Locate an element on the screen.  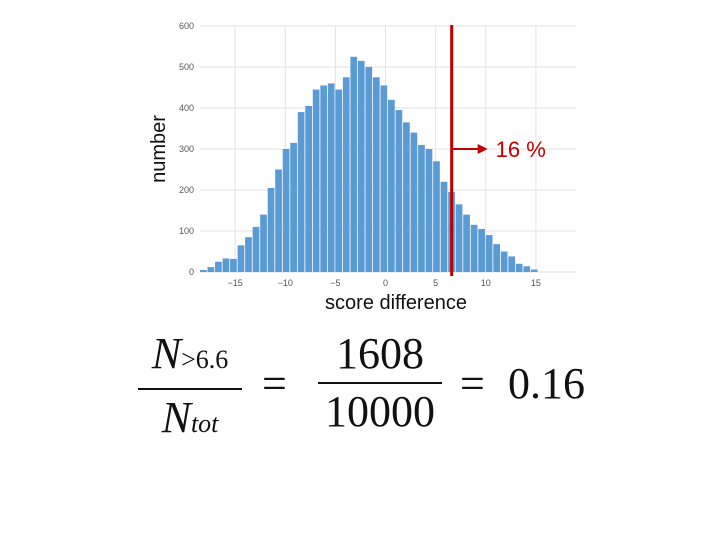
x-tick-label: 0 is located at coordinates (385, 283).